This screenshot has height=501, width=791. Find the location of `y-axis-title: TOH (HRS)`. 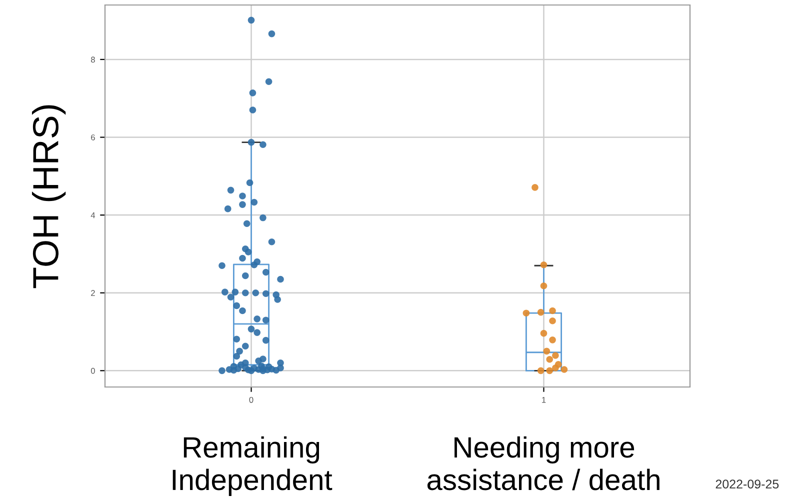

y-axis-title: TOH (HRS) is located at coordinates (49, 196).